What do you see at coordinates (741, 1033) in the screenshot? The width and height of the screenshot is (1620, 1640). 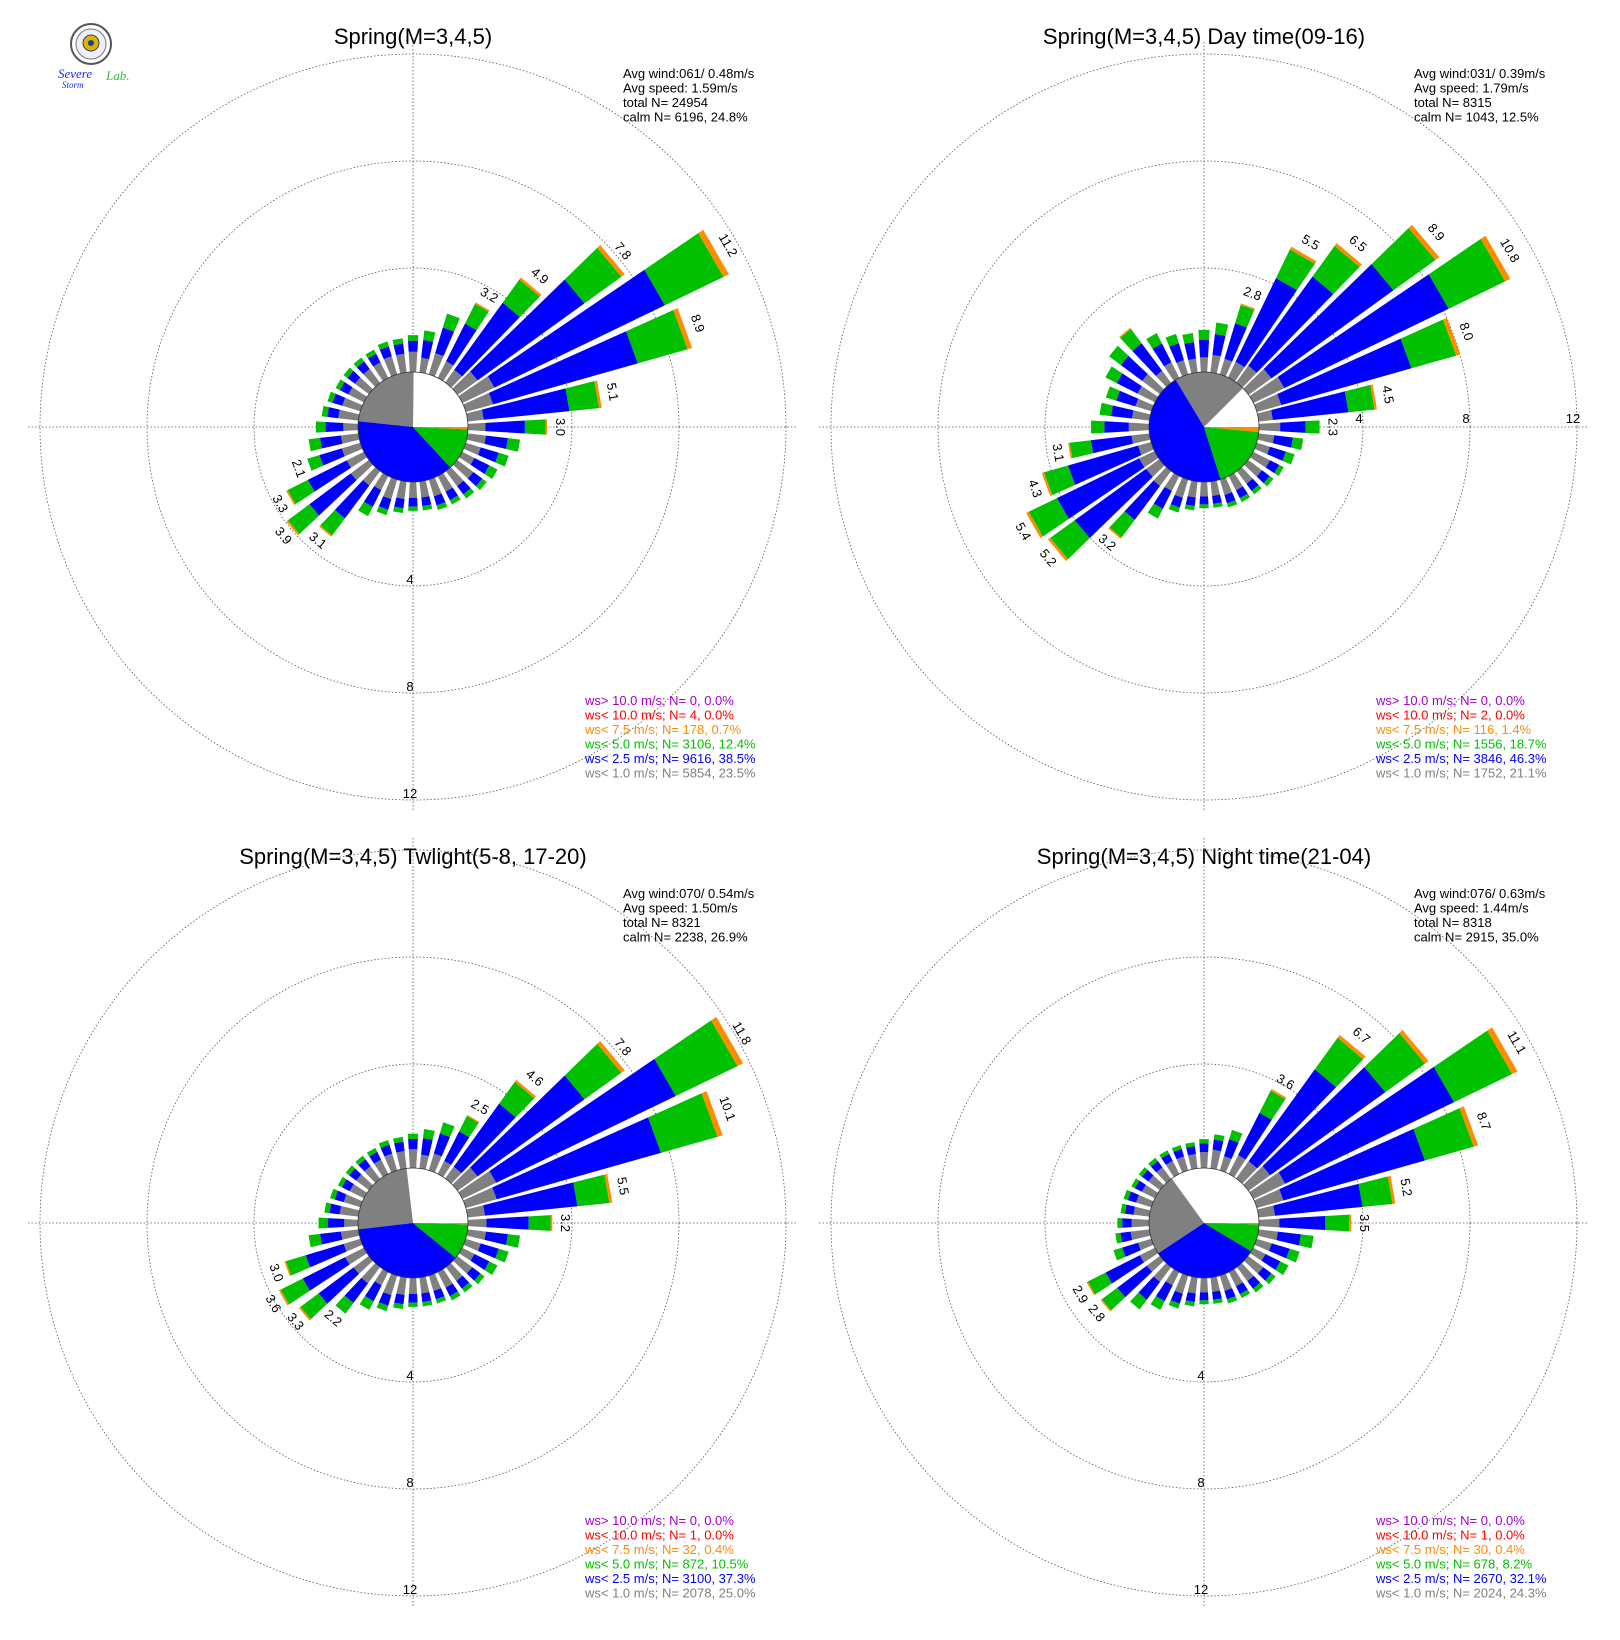 I see `bar-label-60: 11.8` at bounding box center [741, 1033].